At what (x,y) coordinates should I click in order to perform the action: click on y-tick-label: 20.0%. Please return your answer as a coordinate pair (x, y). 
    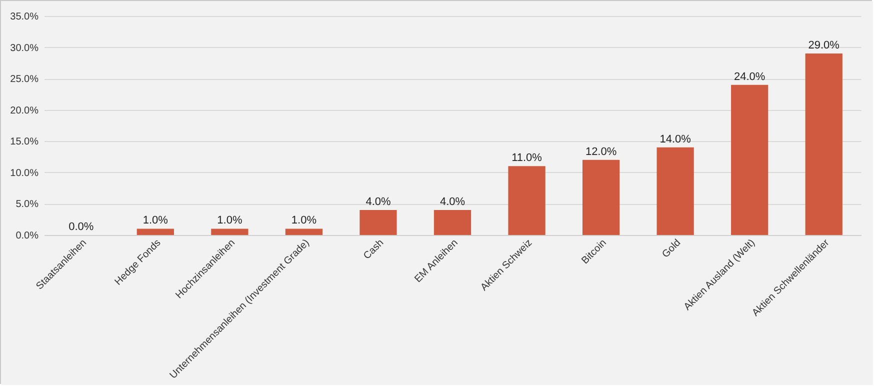
    Looking at the image, I should click on (24, 110).